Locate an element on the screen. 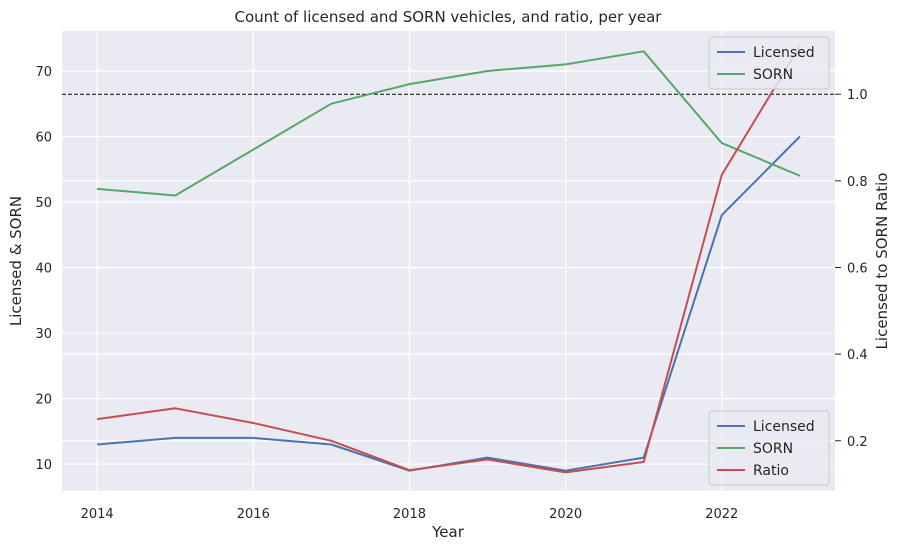 This screenshot has width=900, height=550. y-right-tick-label: 0.8 is located at coordinates (857, 182).